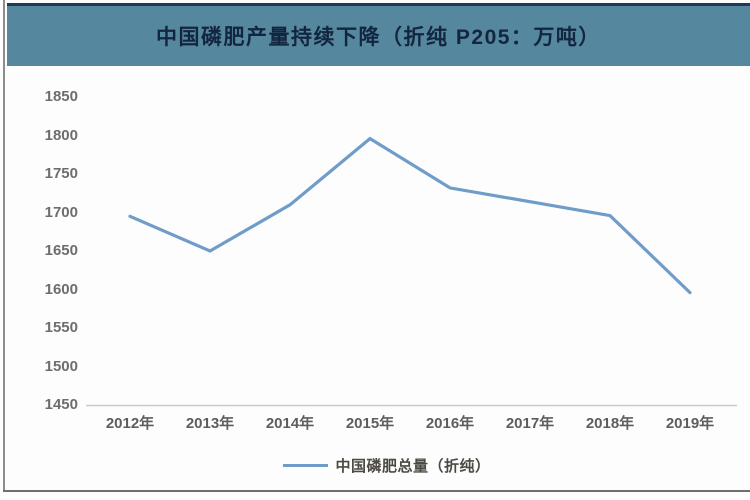 The width and height of the screenshot is (750, 500). Describe the element at coordinates (370, 423) in the screenshot. I see `x-tick-label: 2015年` at that location.